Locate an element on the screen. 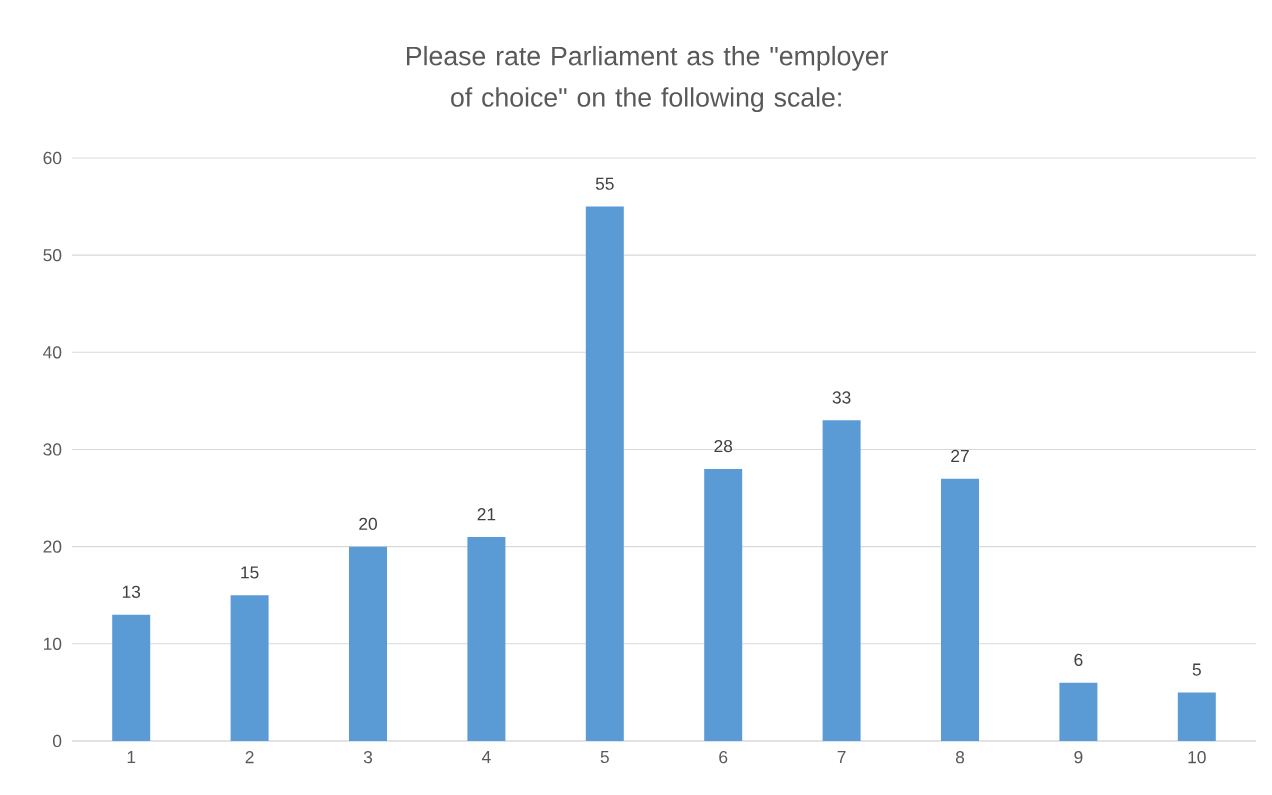 This screenshot has width=1272, height=795. y-tick-label: 30 is located at coordinates (52, 449).